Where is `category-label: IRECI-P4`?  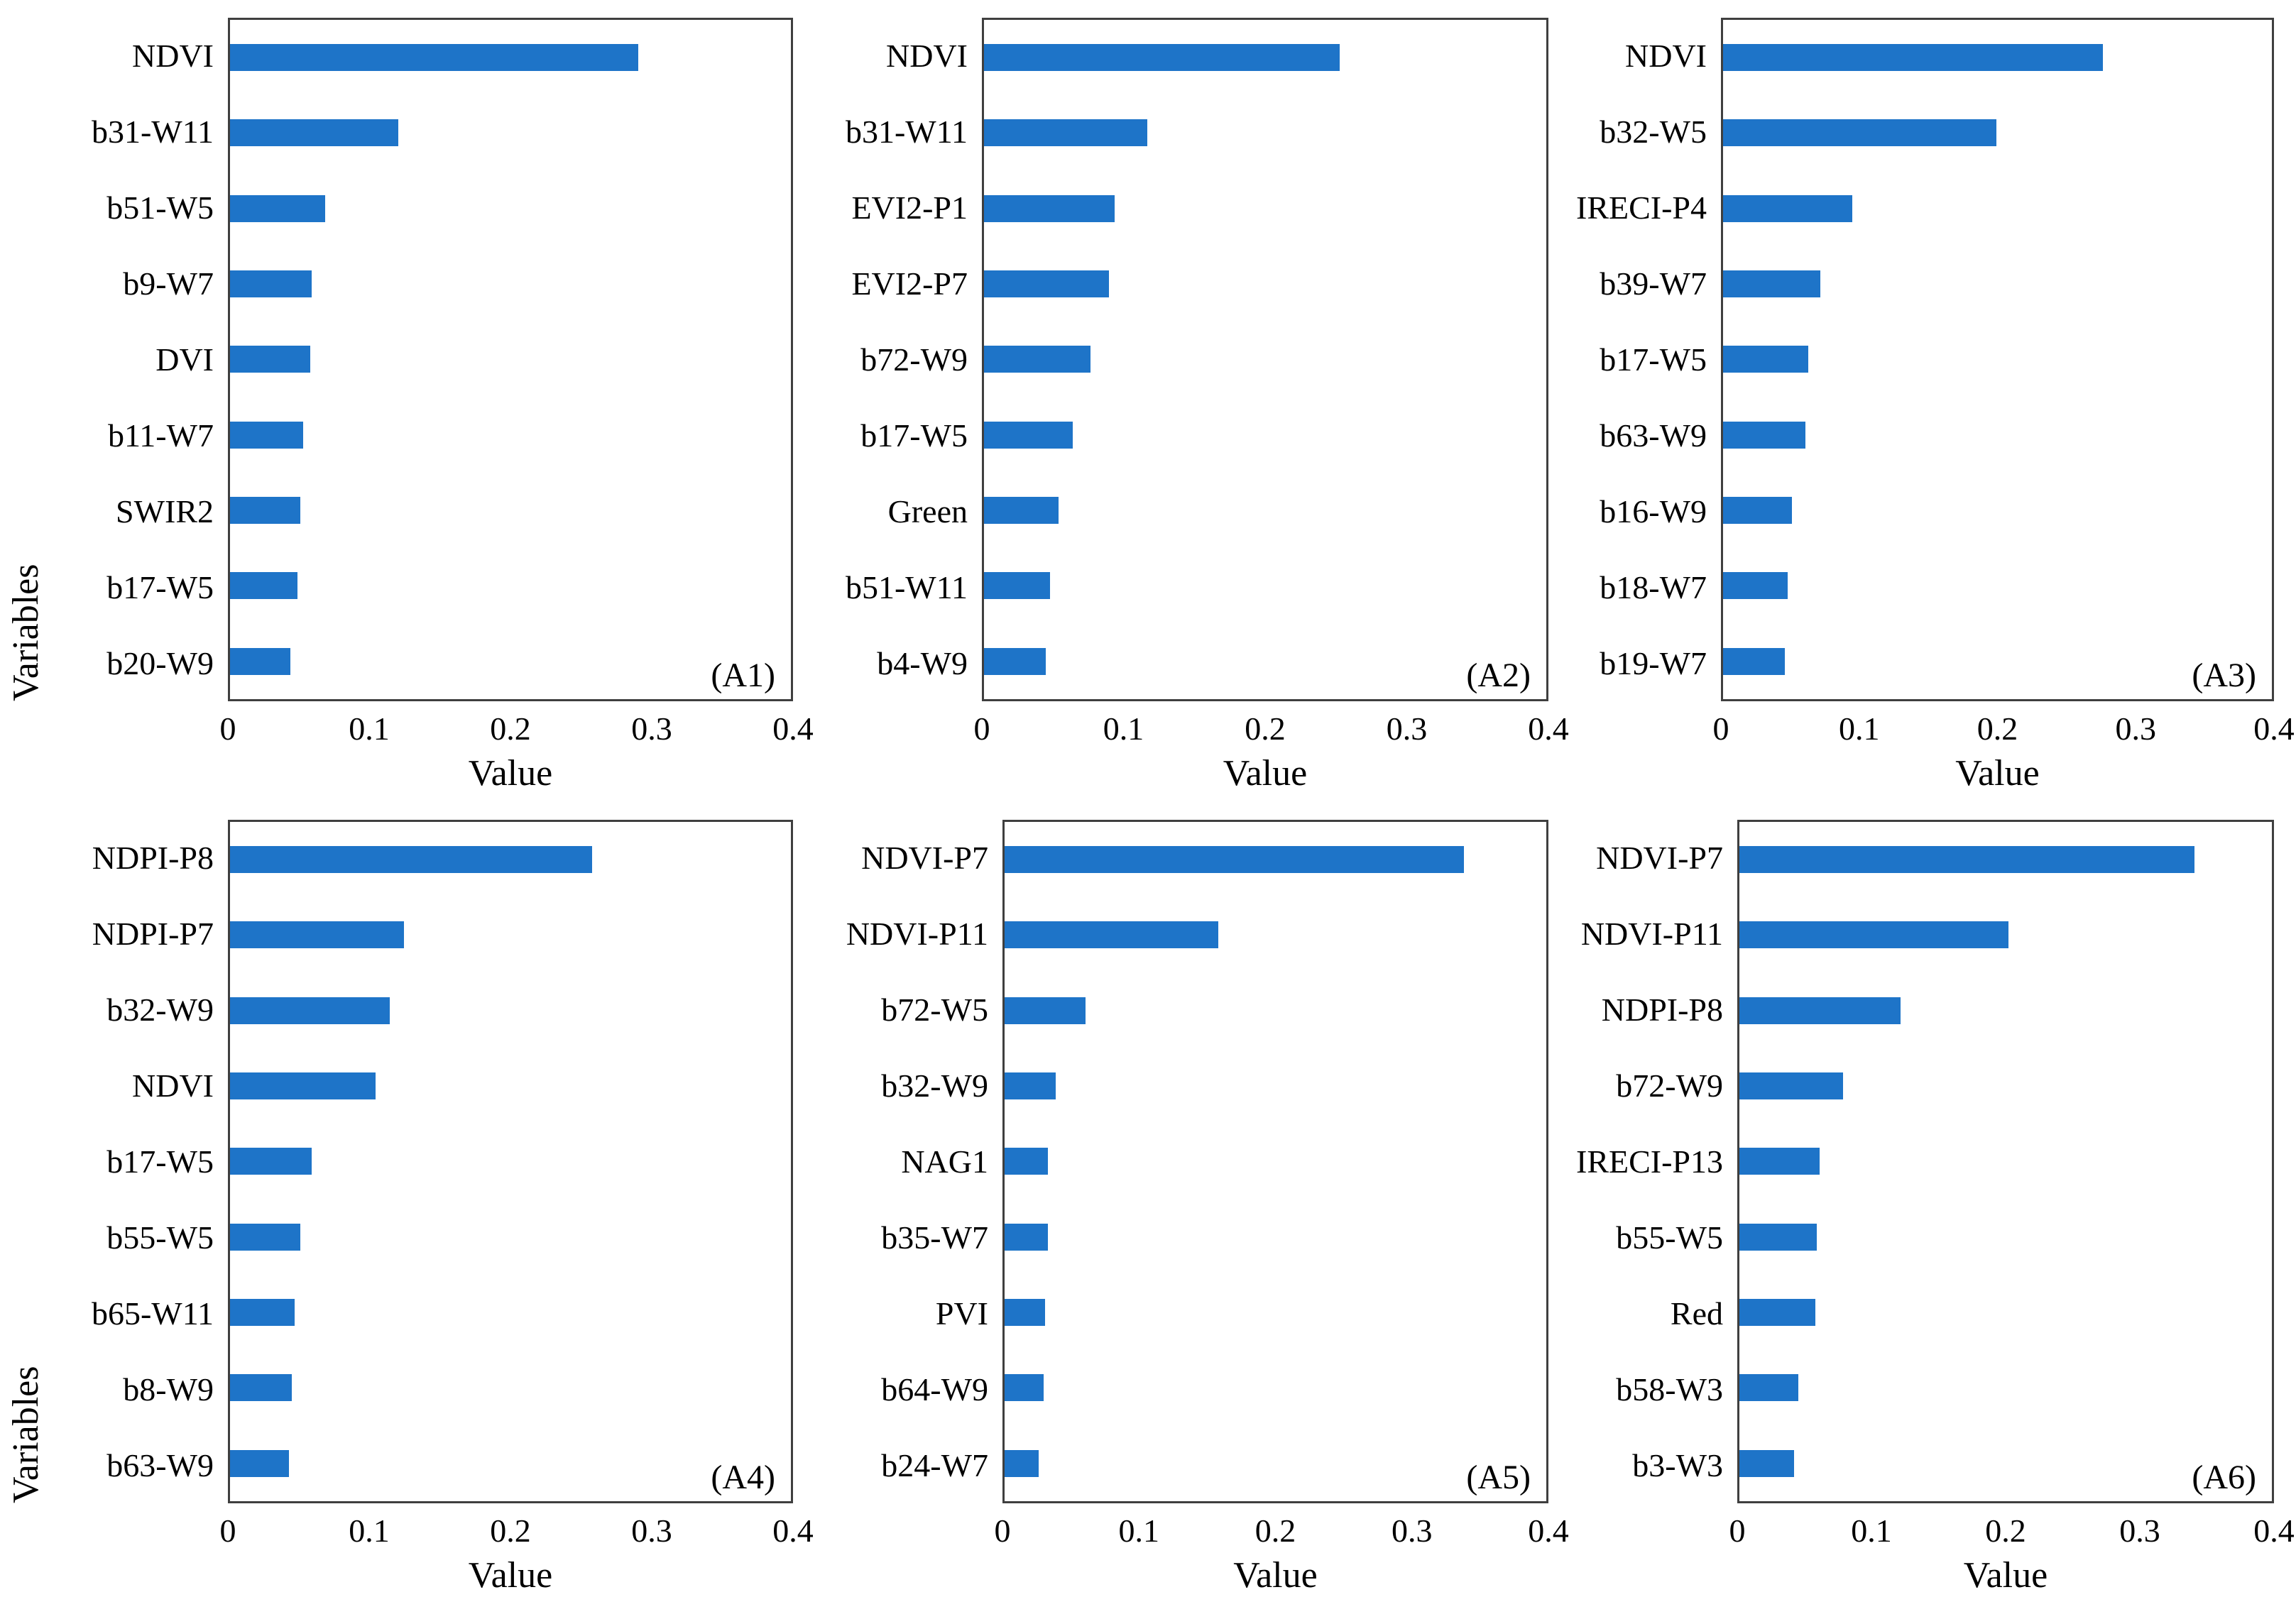 category-label: IRECI-P4 is located at coordinates (1642, 207).